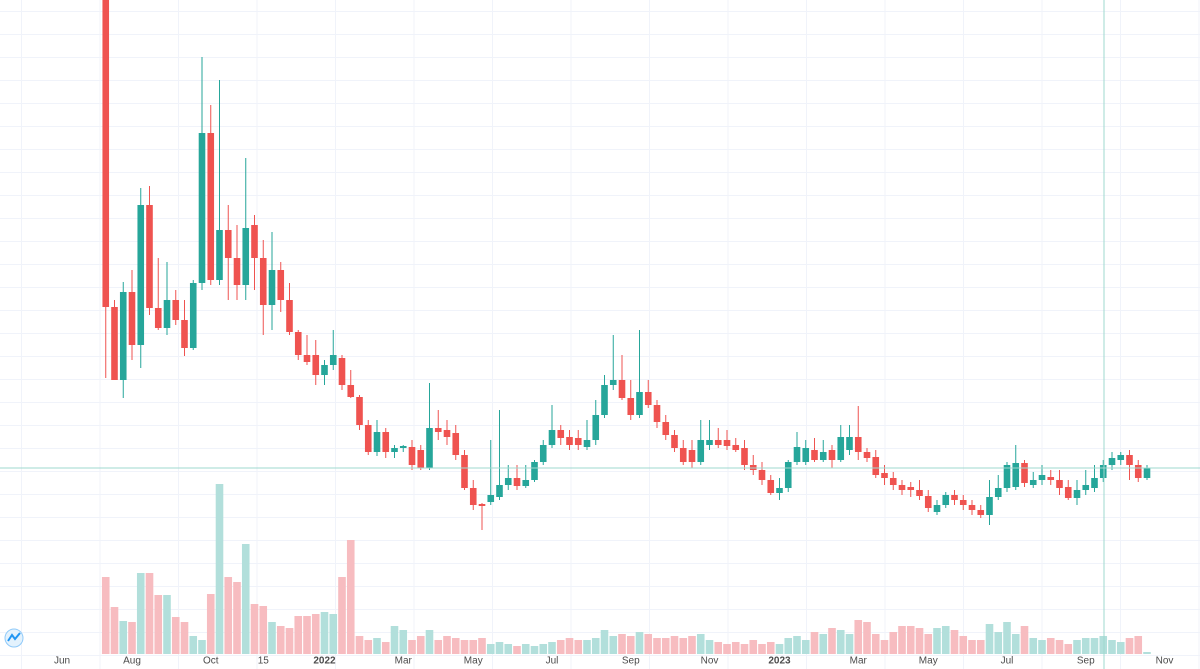 This screenshot has height=669, width=1200. Describe the element at coordinates (62, 661) in the screenshot. I see `x-tick-label: Jun` at that location.